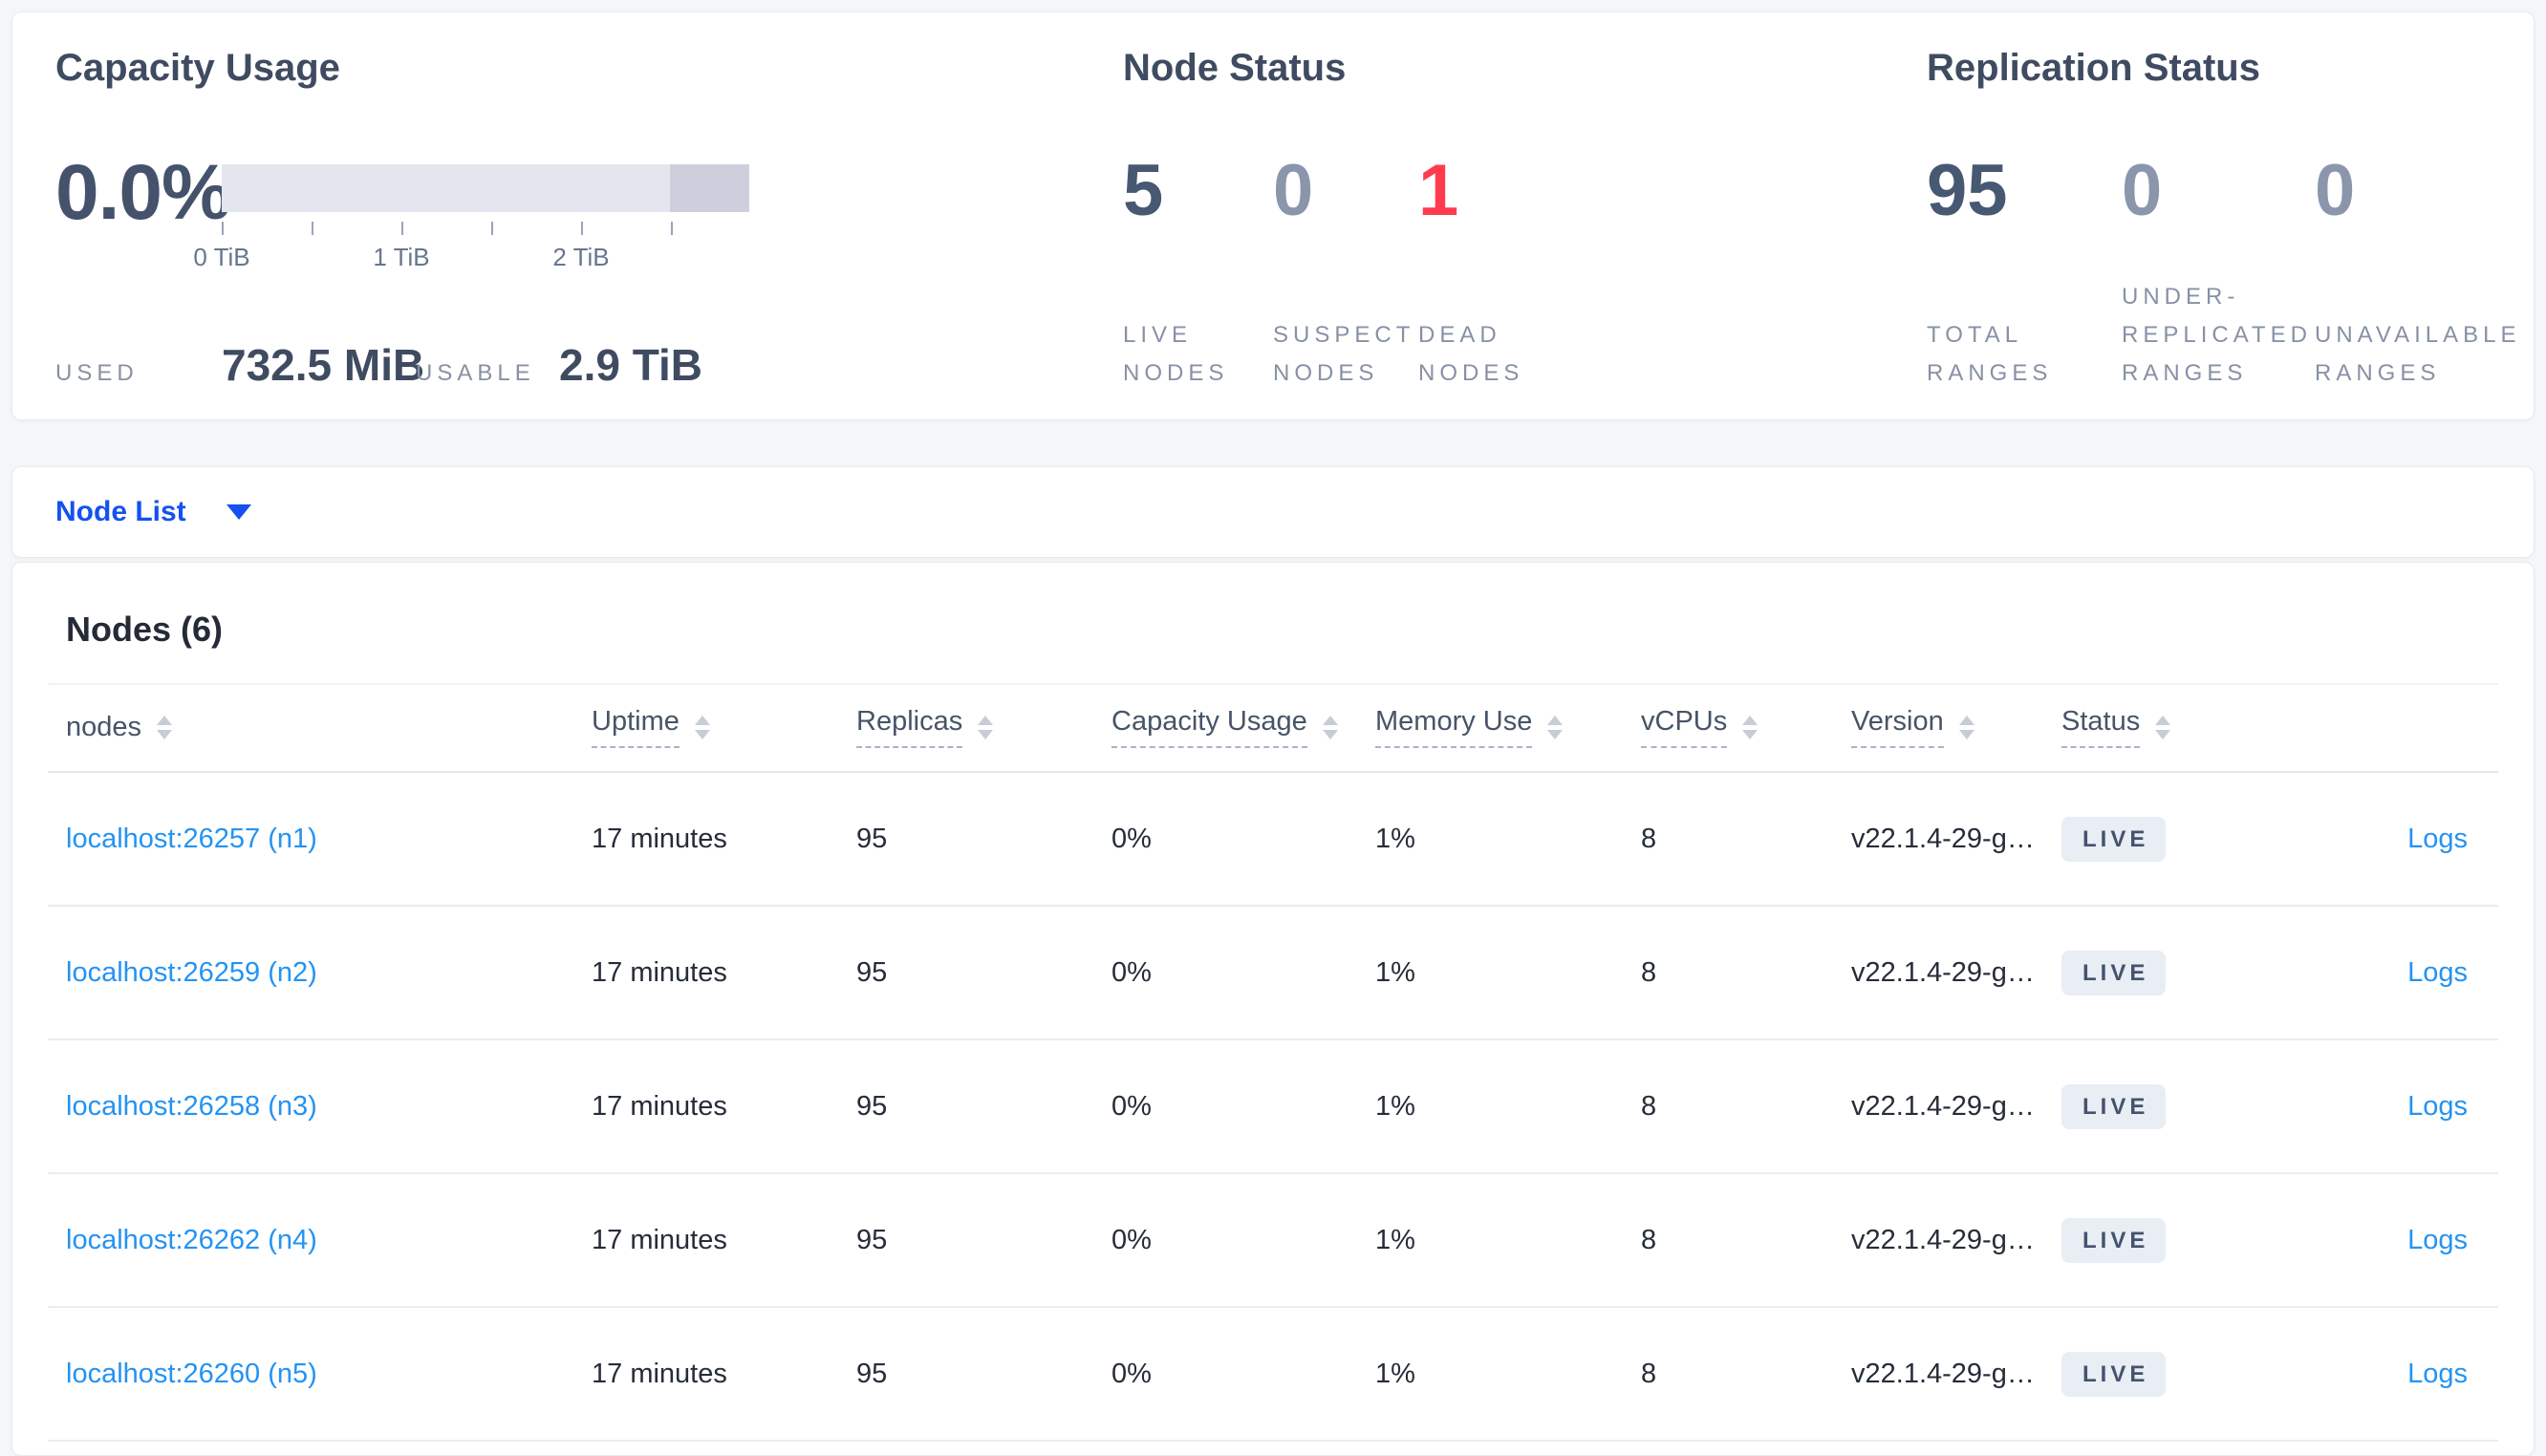  I want to click on capacity-usage-section: Capacity Usage 0.0% 0 TiB 1 TiB 2 TiB, so click(571, 219).